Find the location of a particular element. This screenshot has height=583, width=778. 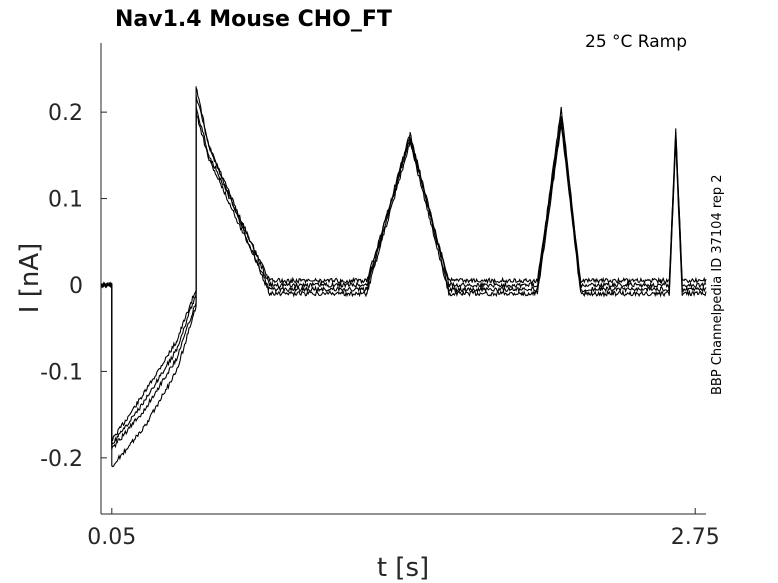

y-tick-label: 0.1 is located at coordinates (65, 200).